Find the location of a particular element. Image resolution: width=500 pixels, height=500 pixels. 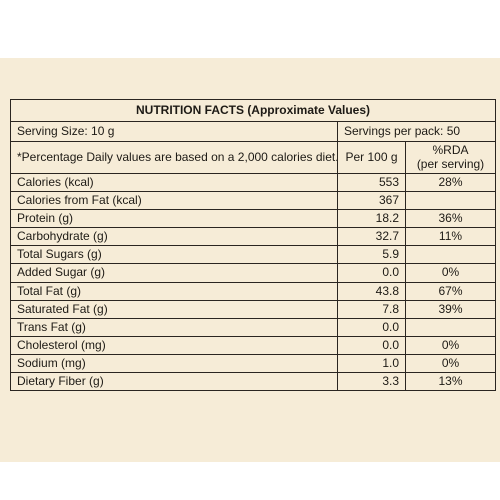

col-header-rda: %RDA (per serving) is located at coordinates (450, 157).